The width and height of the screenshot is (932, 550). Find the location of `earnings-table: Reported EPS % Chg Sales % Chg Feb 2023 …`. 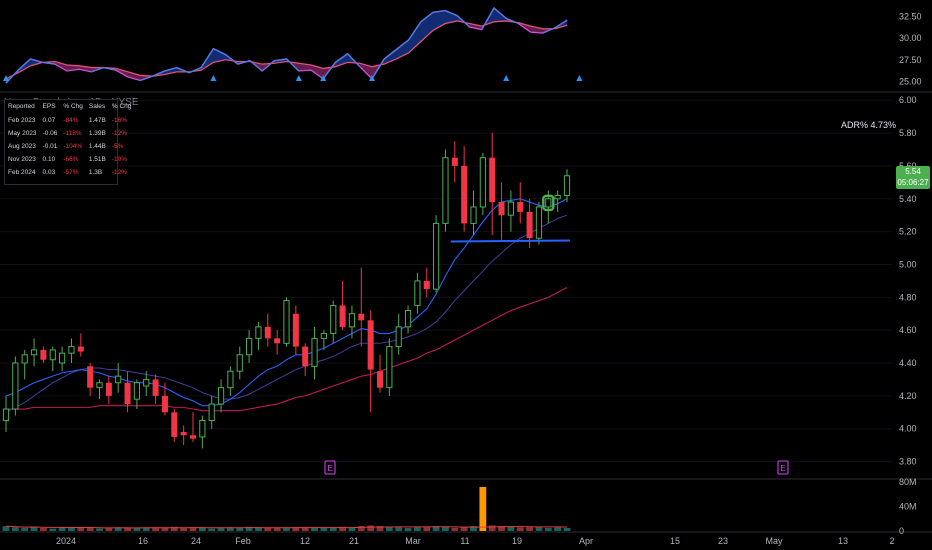

earnings-table: Reported EPS % Chg Sales % Chg Feb 2023 … is located at coordinates (69, 140).